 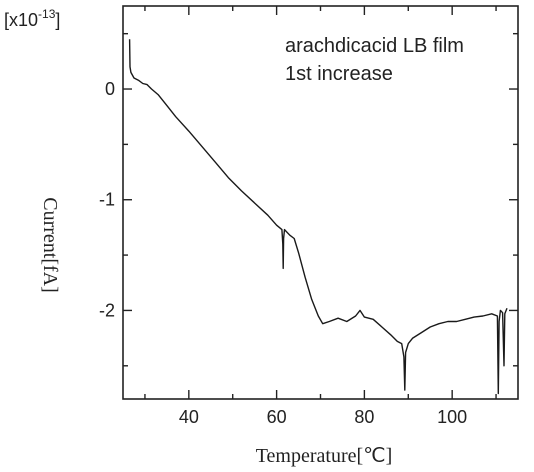 I want to click on x-tick-label: 80, so click(x=364, y=417).